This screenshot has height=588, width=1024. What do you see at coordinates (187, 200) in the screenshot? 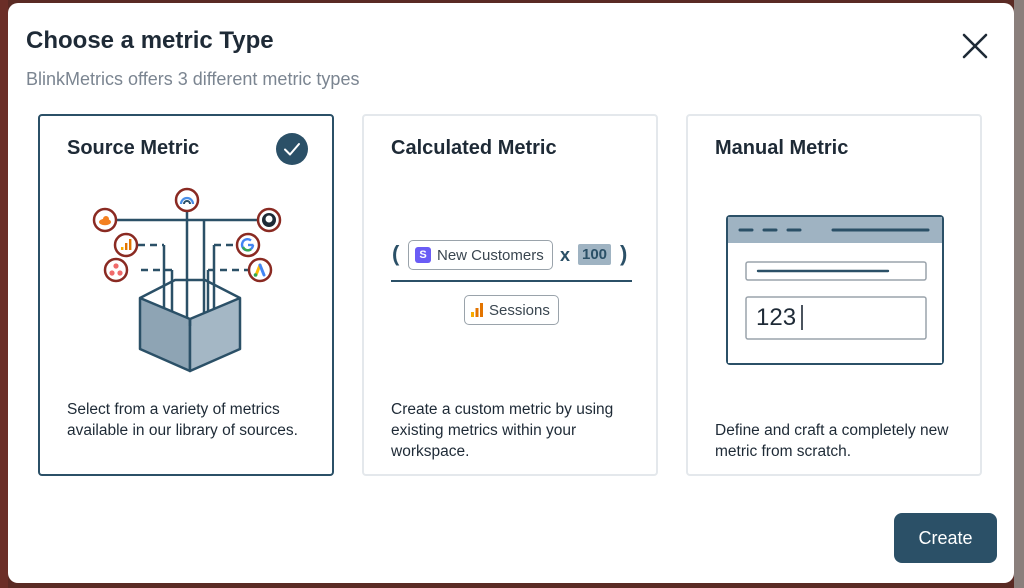
I see `blink-icon` at bounding box center [187, 200].